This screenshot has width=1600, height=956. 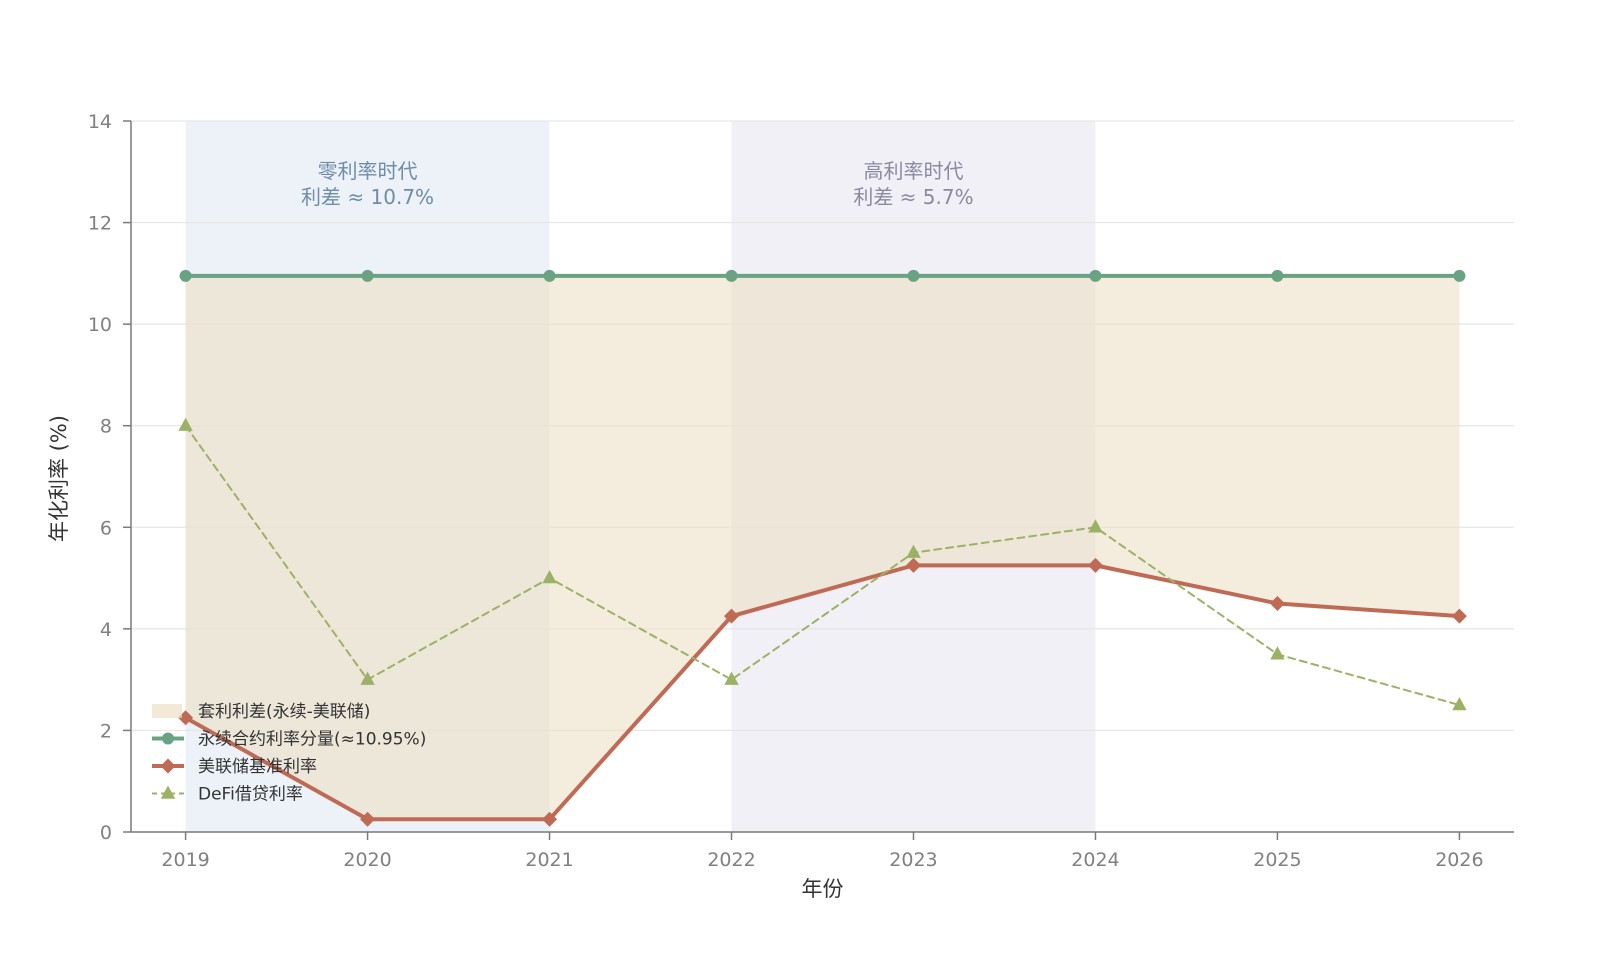 I want to click on perp-point-2025, so click(x=1277, y=275).